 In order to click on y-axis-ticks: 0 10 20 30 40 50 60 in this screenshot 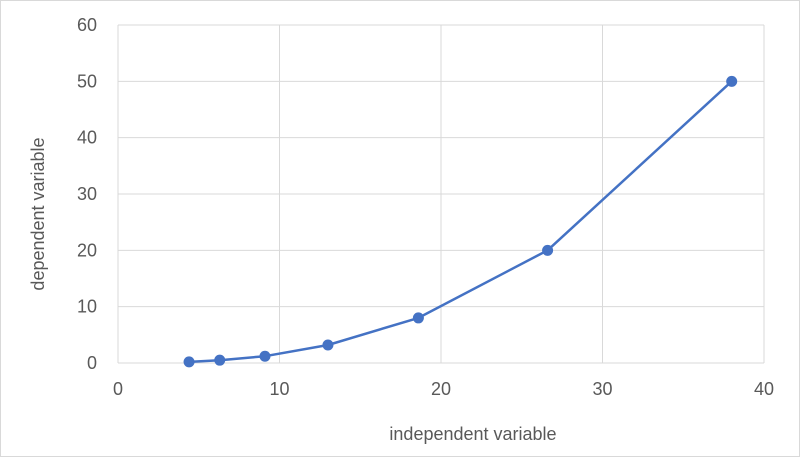, I will do `click(87, 194)`.